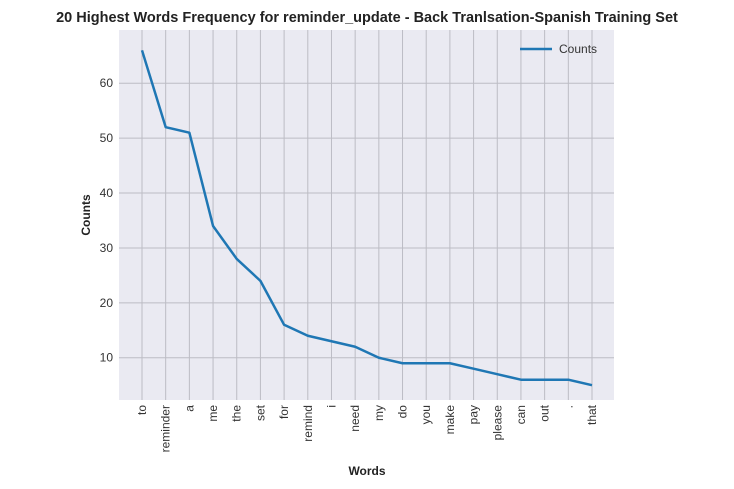  I want to click on x-tick-label: reminder, so click(166, 428).